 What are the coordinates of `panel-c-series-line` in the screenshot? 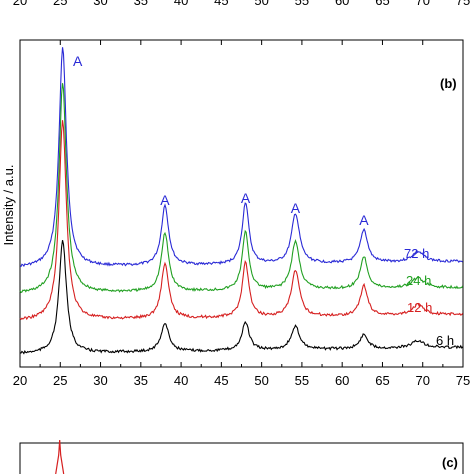 It's located at (60, 456).